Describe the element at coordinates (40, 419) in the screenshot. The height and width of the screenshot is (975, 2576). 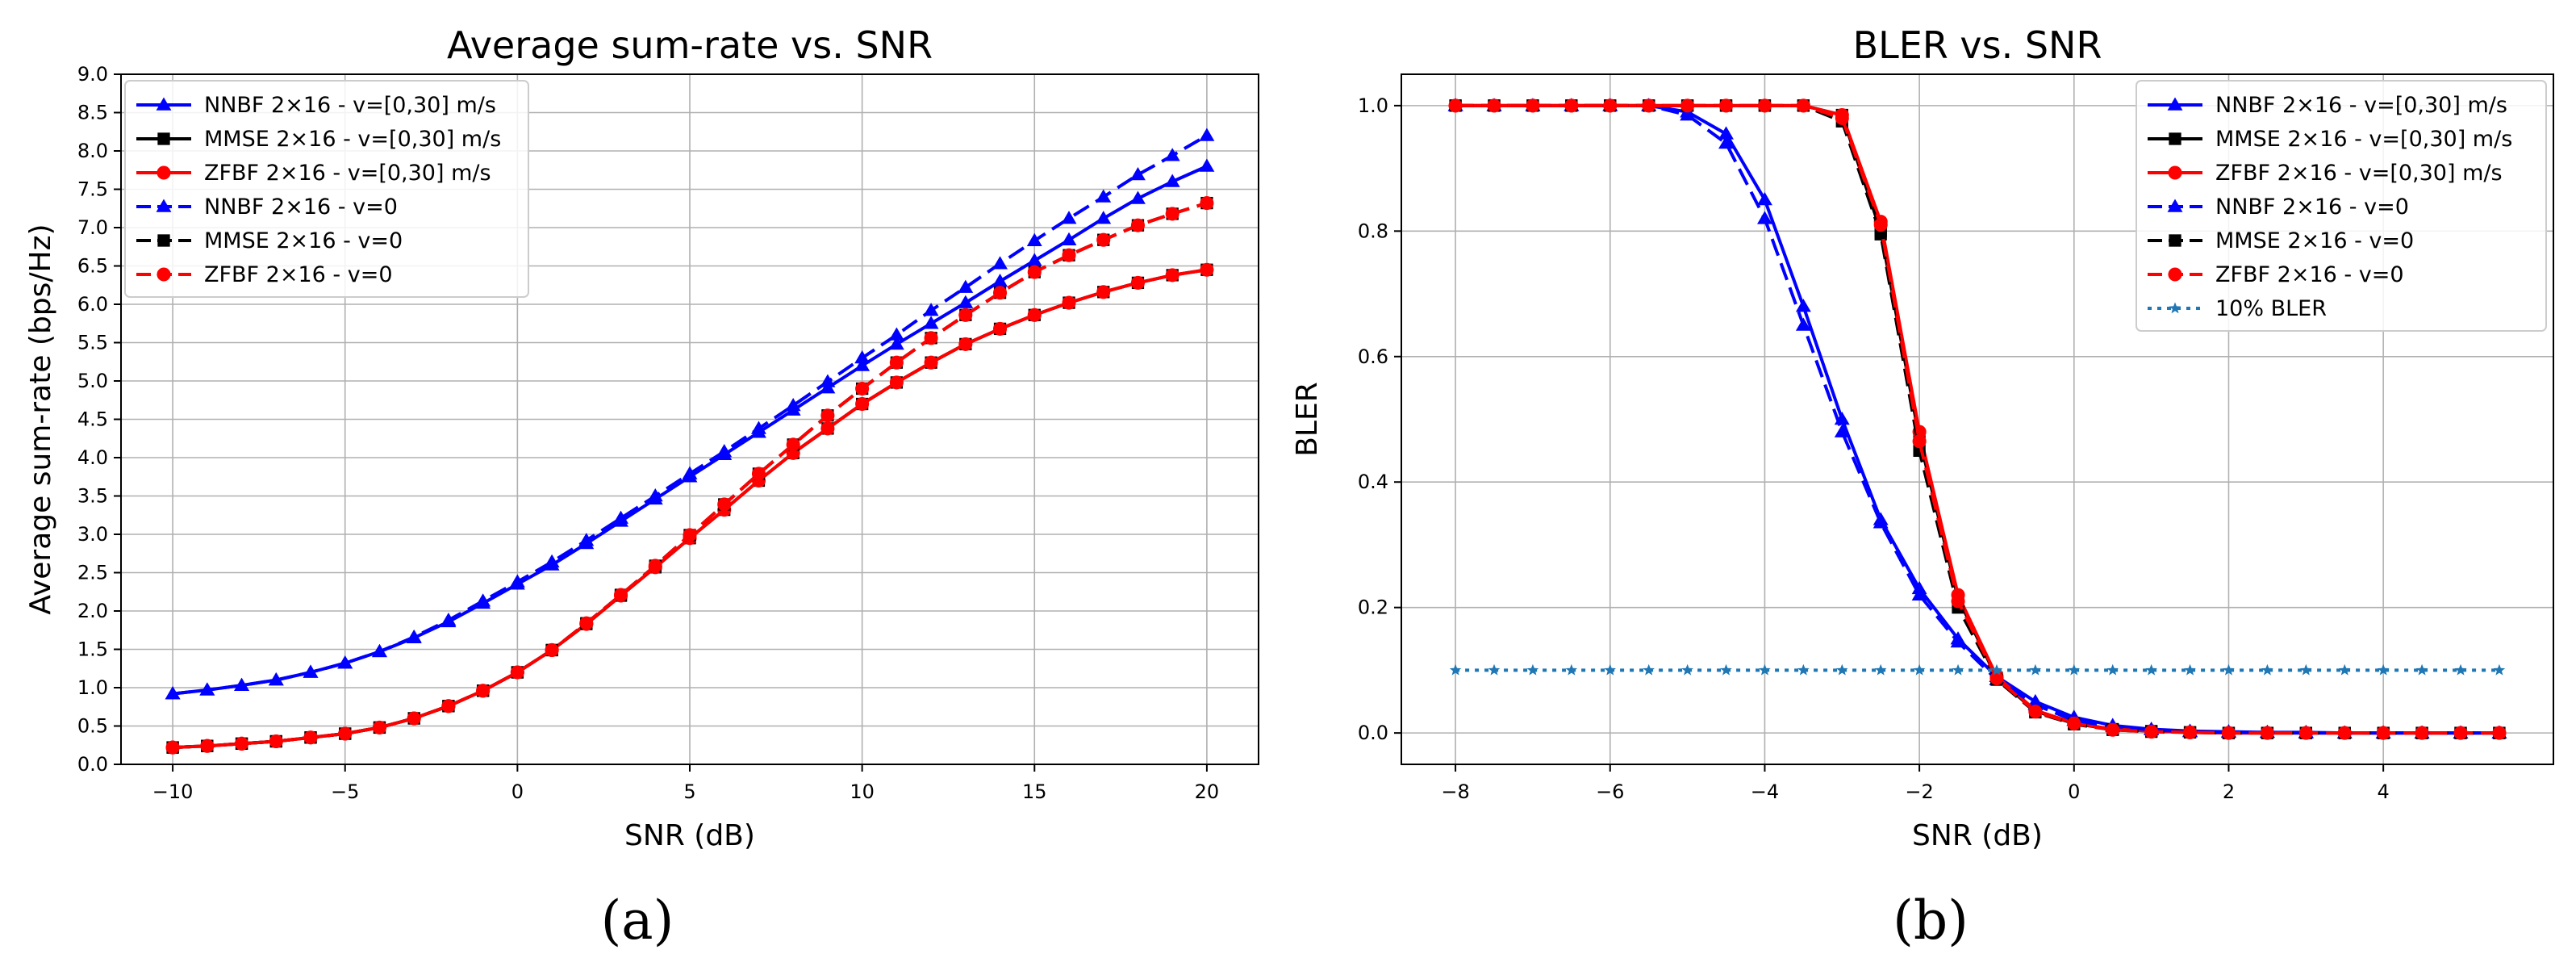
I see `y-axis-label: Average sum-rate (bps/Hz)` at that location.